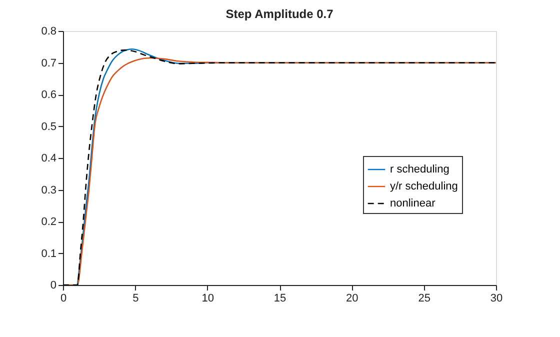 The width and height of the screenshot is (560, 337). Describe the element at coordinates (48, 32) in the screenshot. I see `y-tick-label: 0.8` at that location.